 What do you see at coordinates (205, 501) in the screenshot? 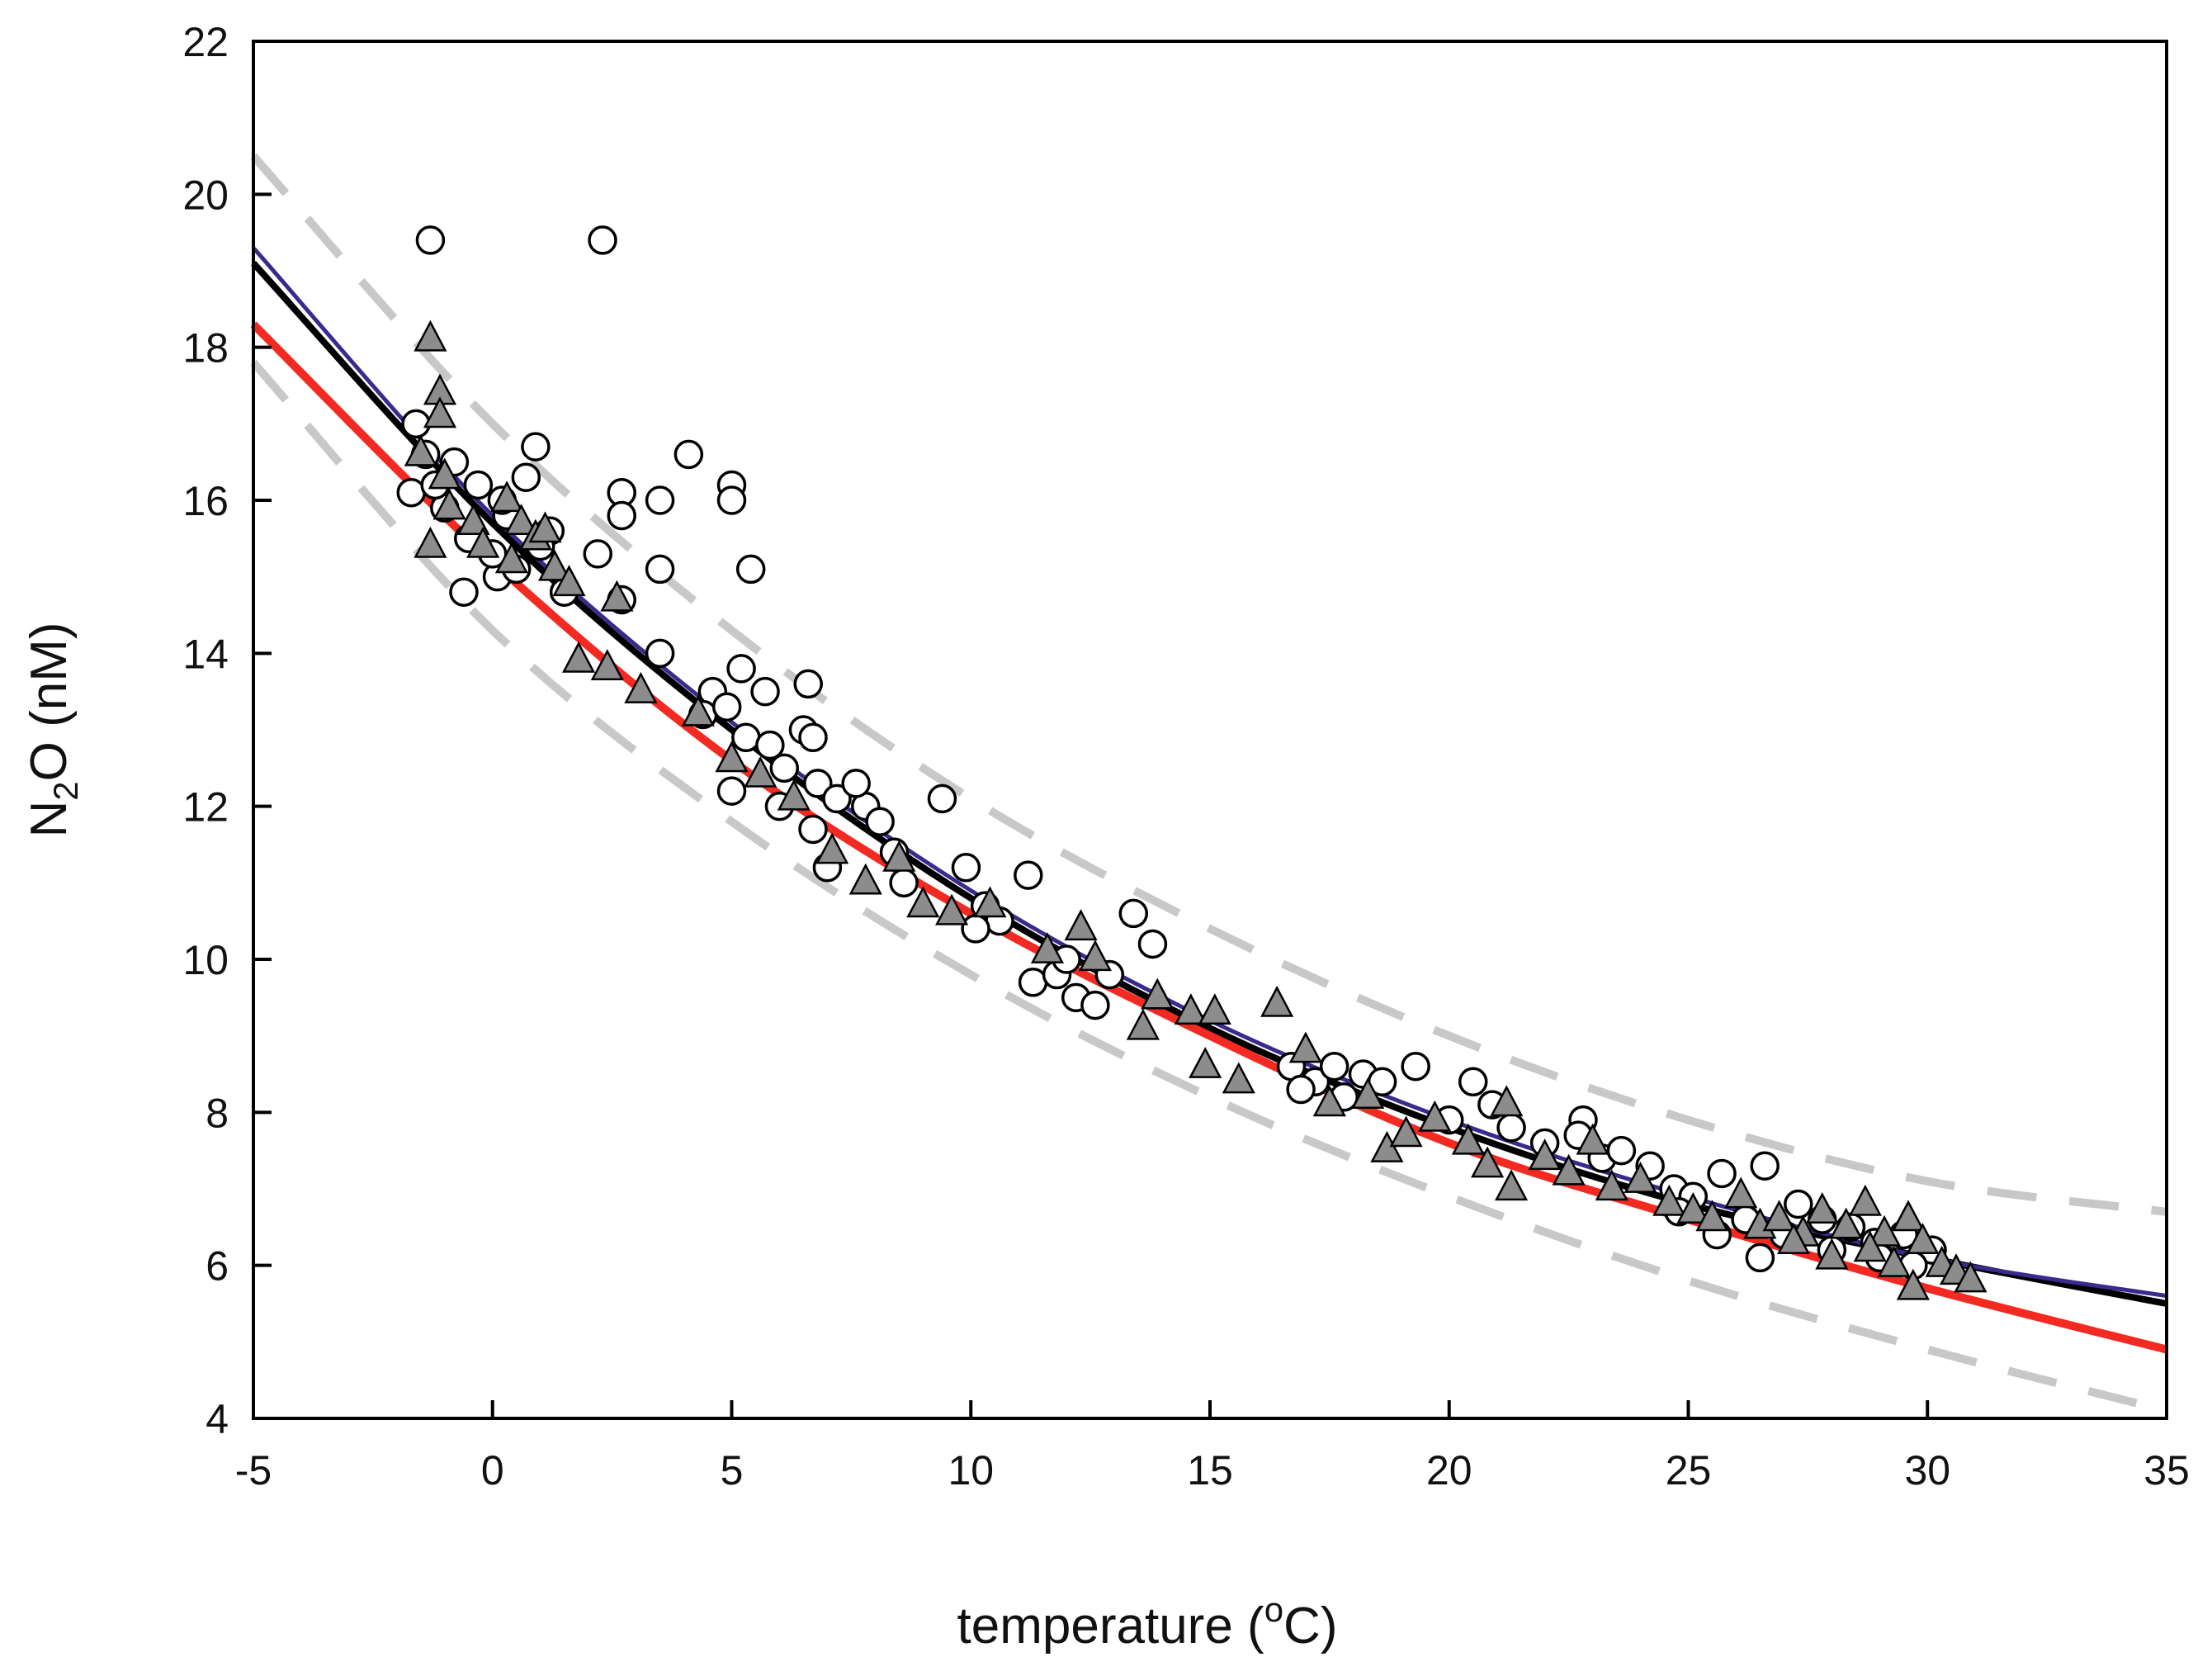
I see `y-tick-label: 16` at bounding box center [205, 501].